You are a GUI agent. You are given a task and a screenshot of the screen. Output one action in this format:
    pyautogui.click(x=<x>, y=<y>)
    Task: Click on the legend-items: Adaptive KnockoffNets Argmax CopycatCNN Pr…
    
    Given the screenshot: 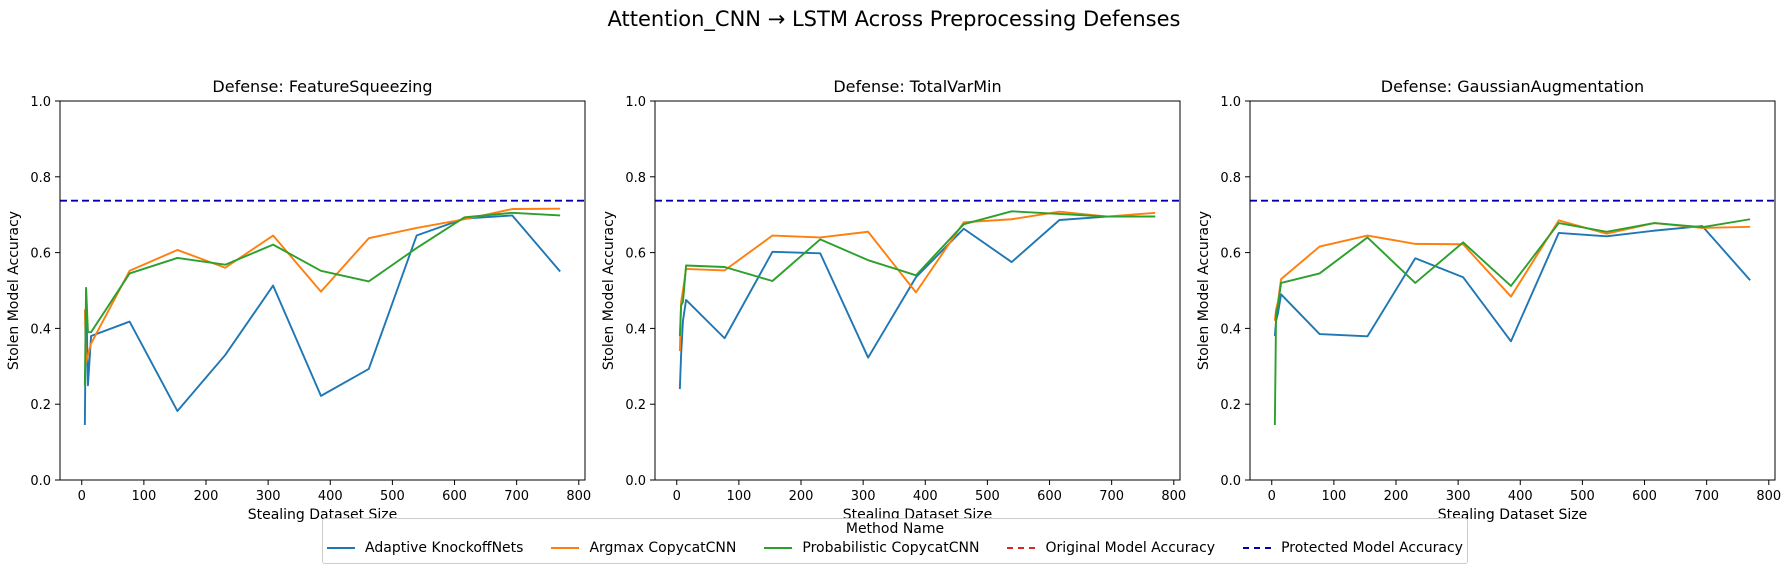 What is the action you would take?
    pyautogui.click(x=895, y=548)
    